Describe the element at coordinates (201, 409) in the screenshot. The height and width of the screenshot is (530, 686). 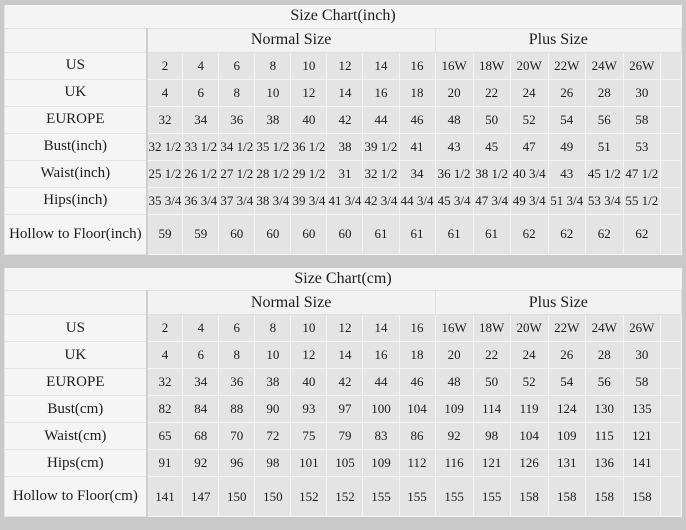
I see `size-cell: 84` at that location.